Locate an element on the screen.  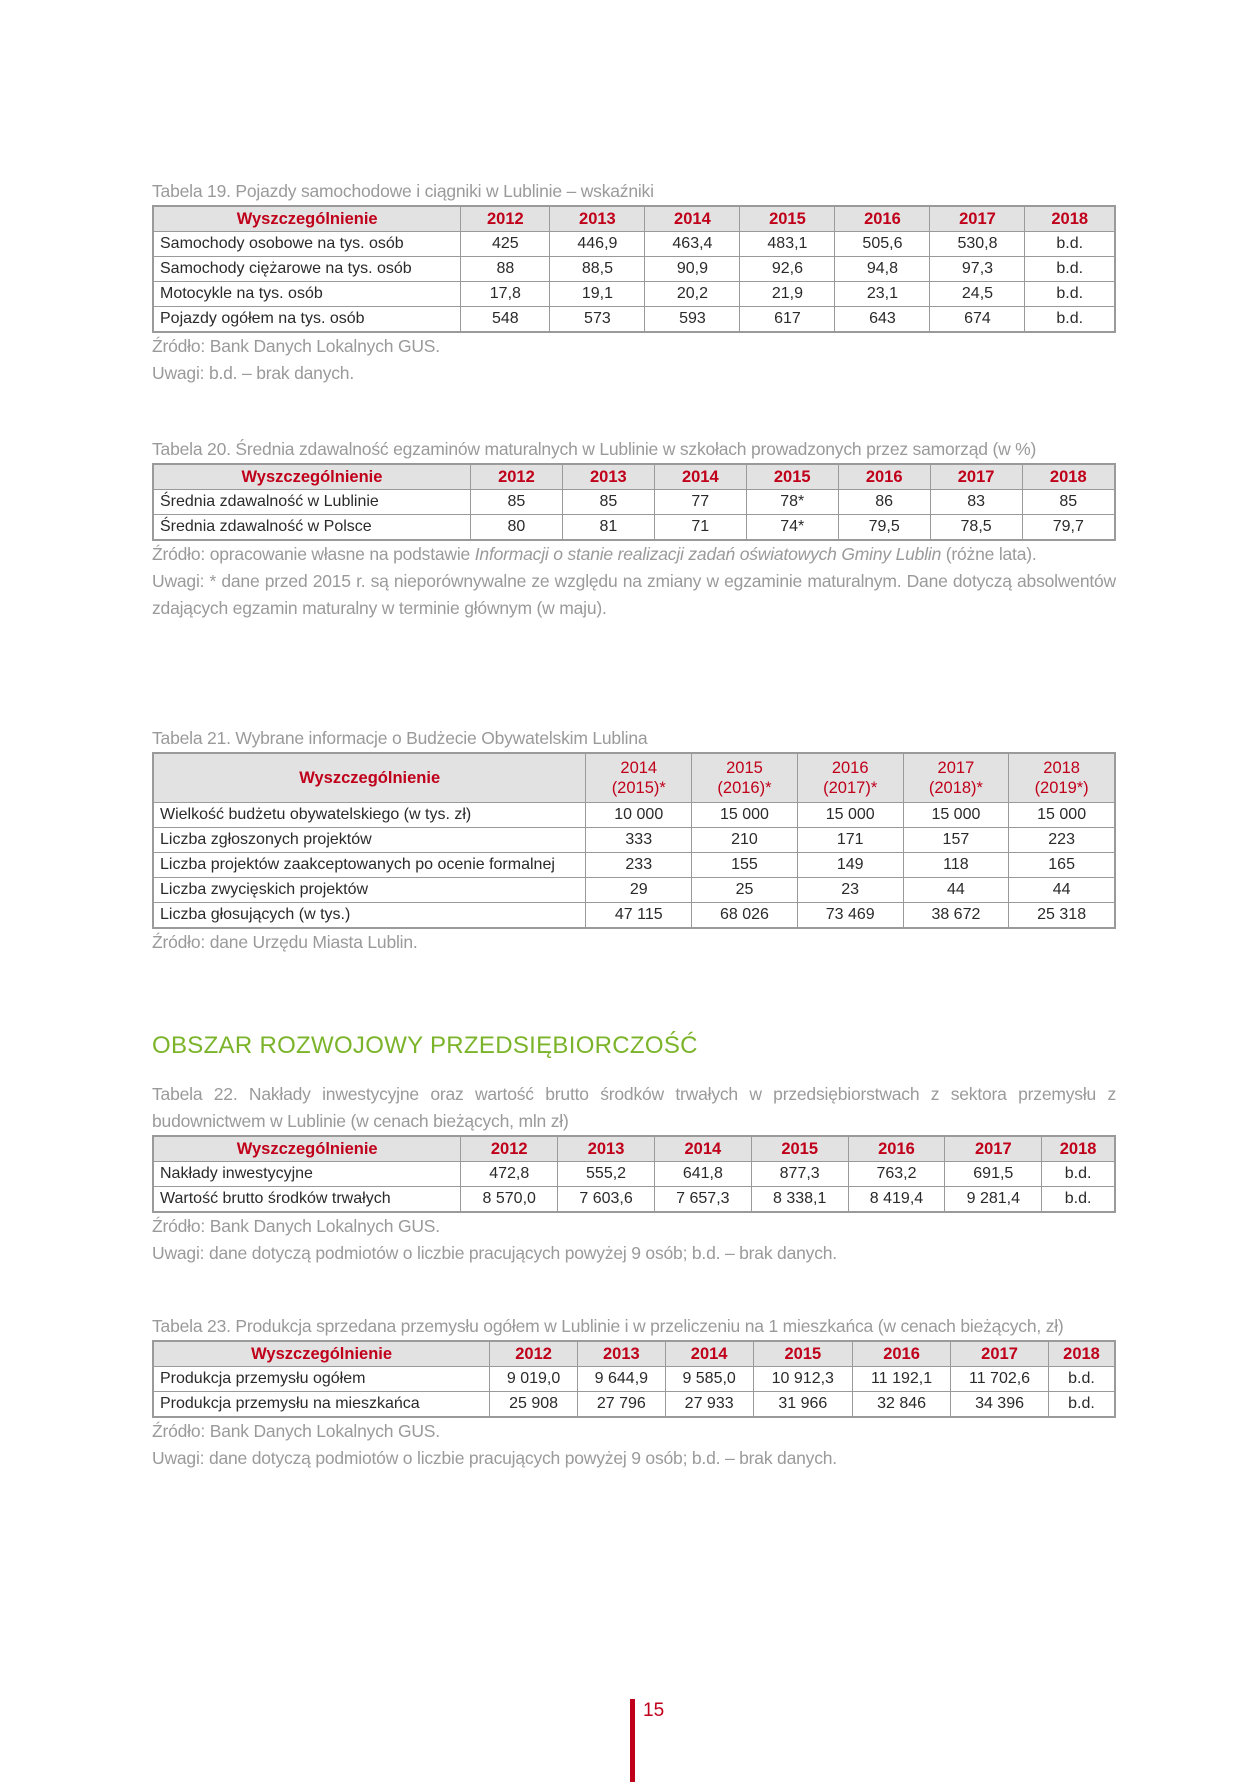
table-cell: 333 is located at coordinates (639, 840).